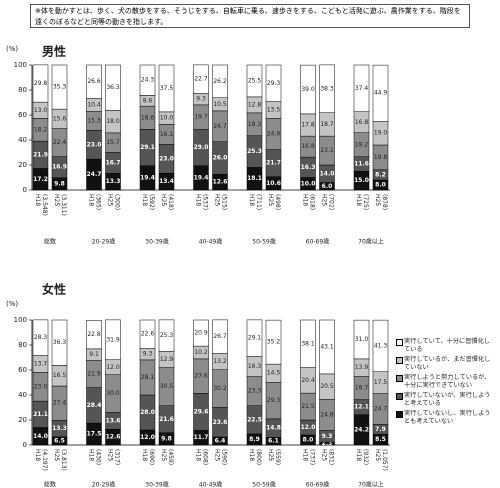 The width and height of the screenshot is (500, 488). I want to click on segment-label: 26.2, so click(220, 81).